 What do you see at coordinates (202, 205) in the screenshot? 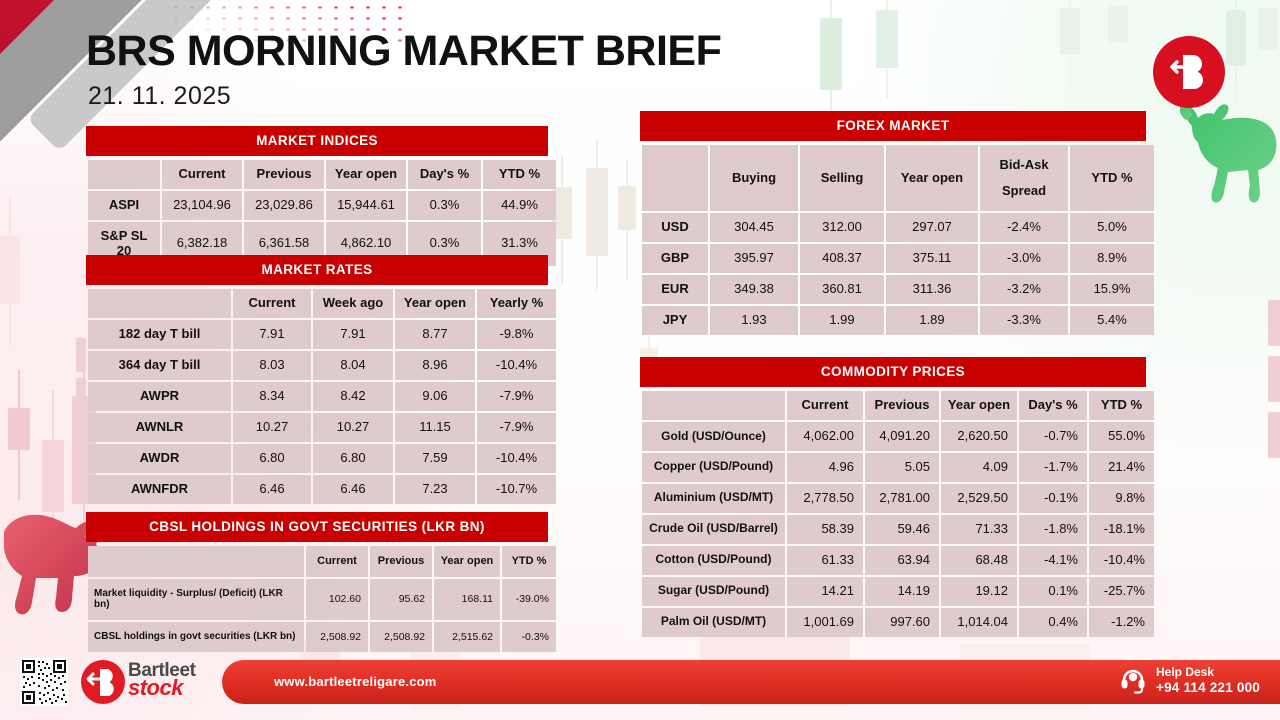
I see `cell: 23,104.96` at bounding box center [202, 205].